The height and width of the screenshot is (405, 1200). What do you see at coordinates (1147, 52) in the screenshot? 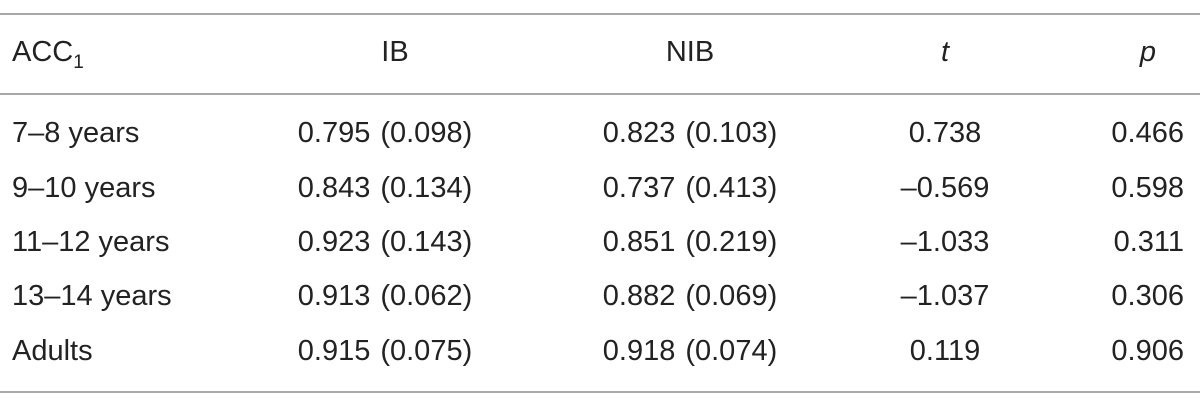
I see `header-p: p` at bounding box center [1147, 52].